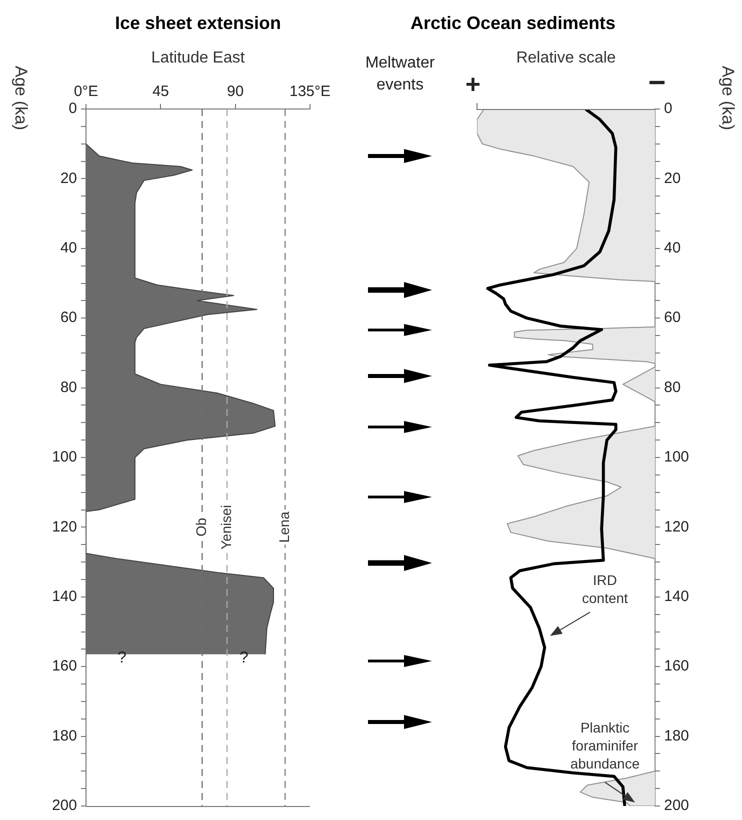 This screenshot has height=820, width=742. Describe the element at coordinates (198, 22) in the screenshot. I see `chart-title: Ice sheet extension` at that location.